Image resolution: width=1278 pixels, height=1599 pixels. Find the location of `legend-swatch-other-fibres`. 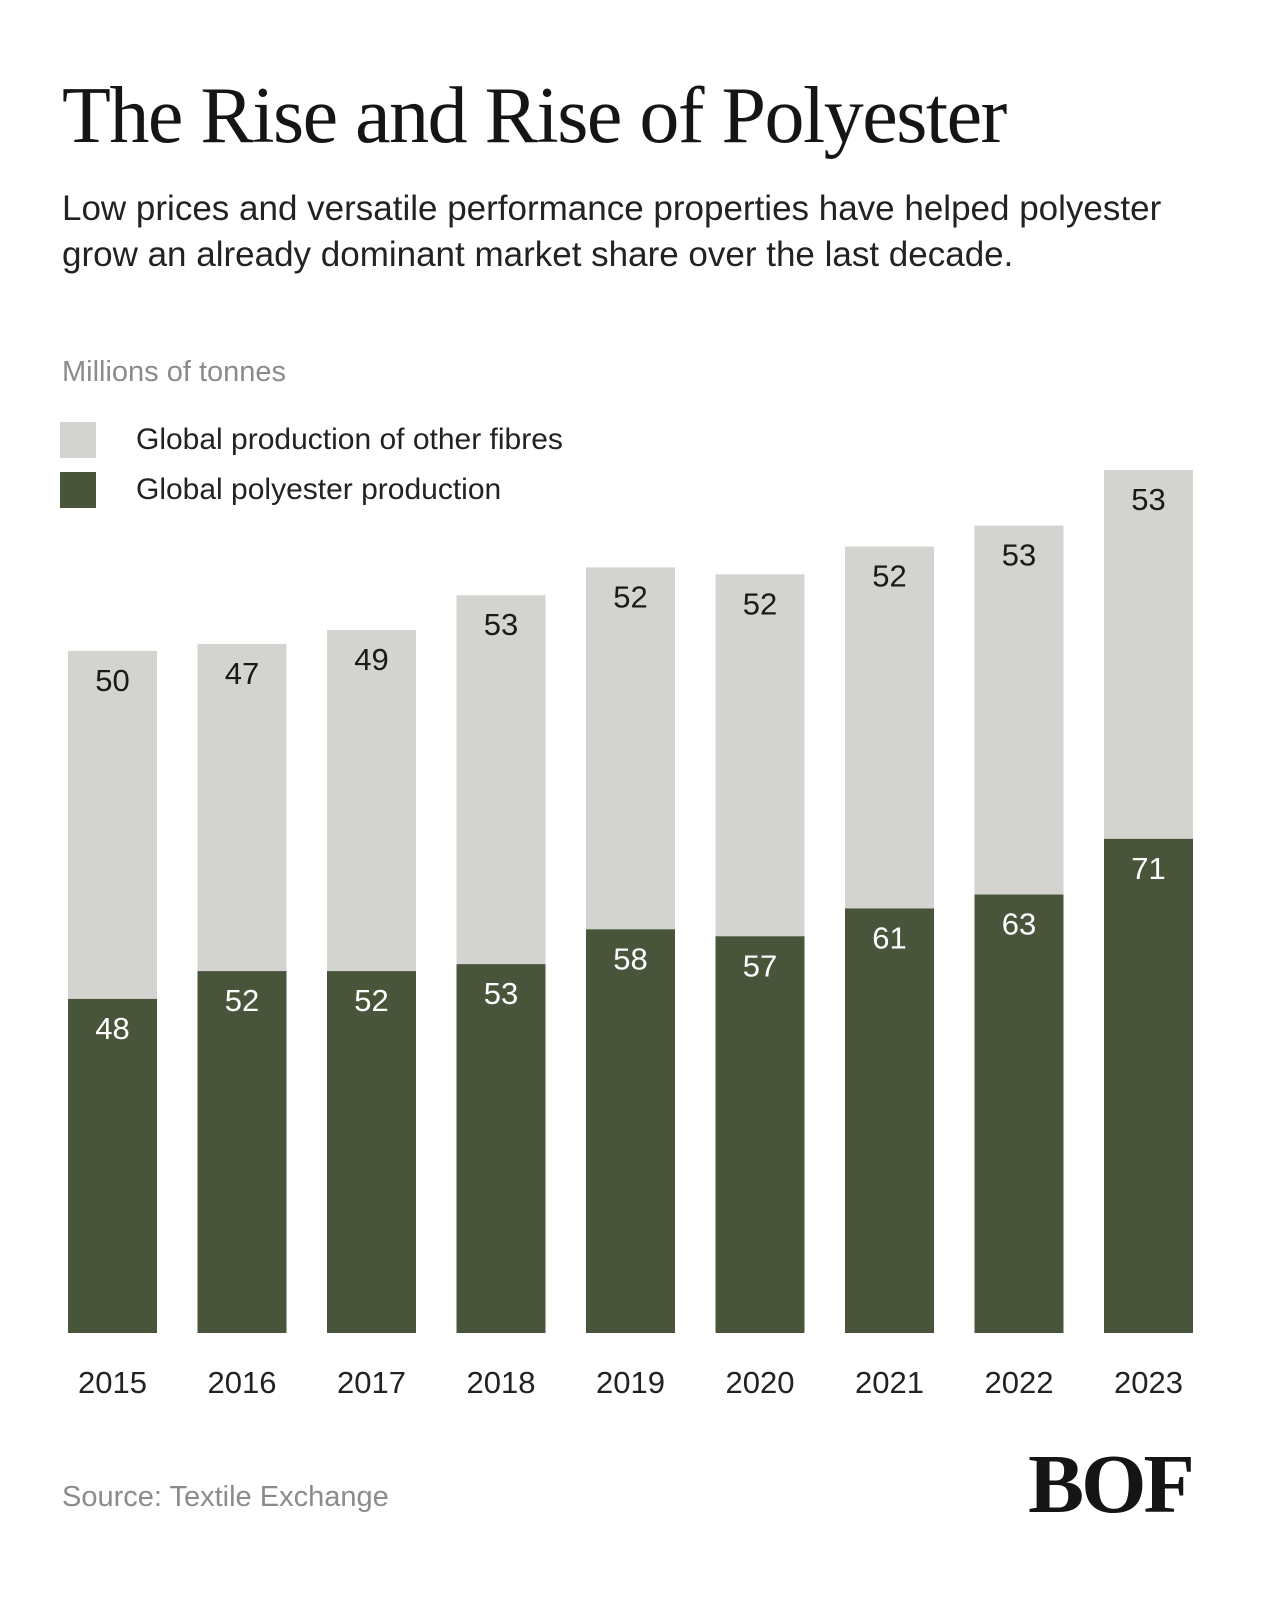

legend-swatch-other-fibres is located at coordinates (78, 440).